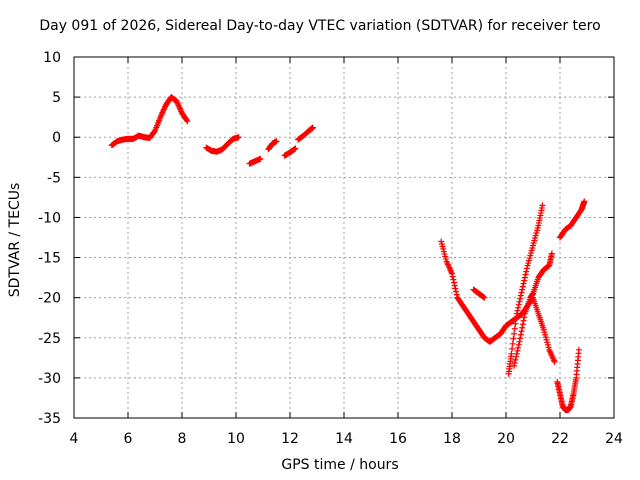  What do you see at coordinates (272, 145) in the screenshot?
I see `series-seg4` at bounding box center [272, 145].